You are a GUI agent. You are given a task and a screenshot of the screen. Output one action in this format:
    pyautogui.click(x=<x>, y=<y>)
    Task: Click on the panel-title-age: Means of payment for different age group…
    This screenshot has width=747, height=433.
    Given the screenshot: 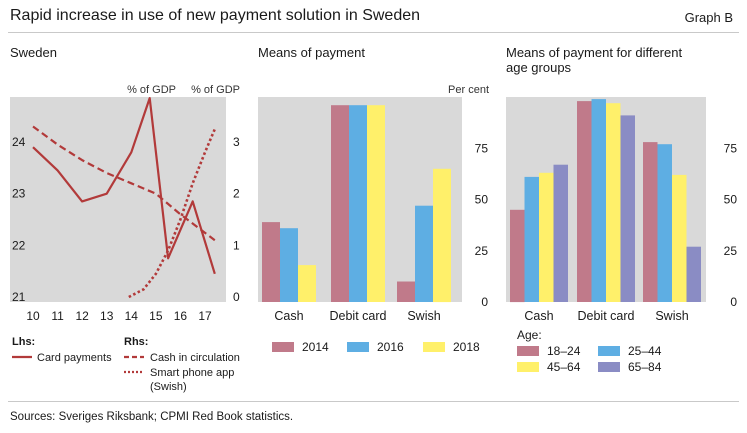 What is the action you would take?
    pyautogui.click(x=594, y=60)
    